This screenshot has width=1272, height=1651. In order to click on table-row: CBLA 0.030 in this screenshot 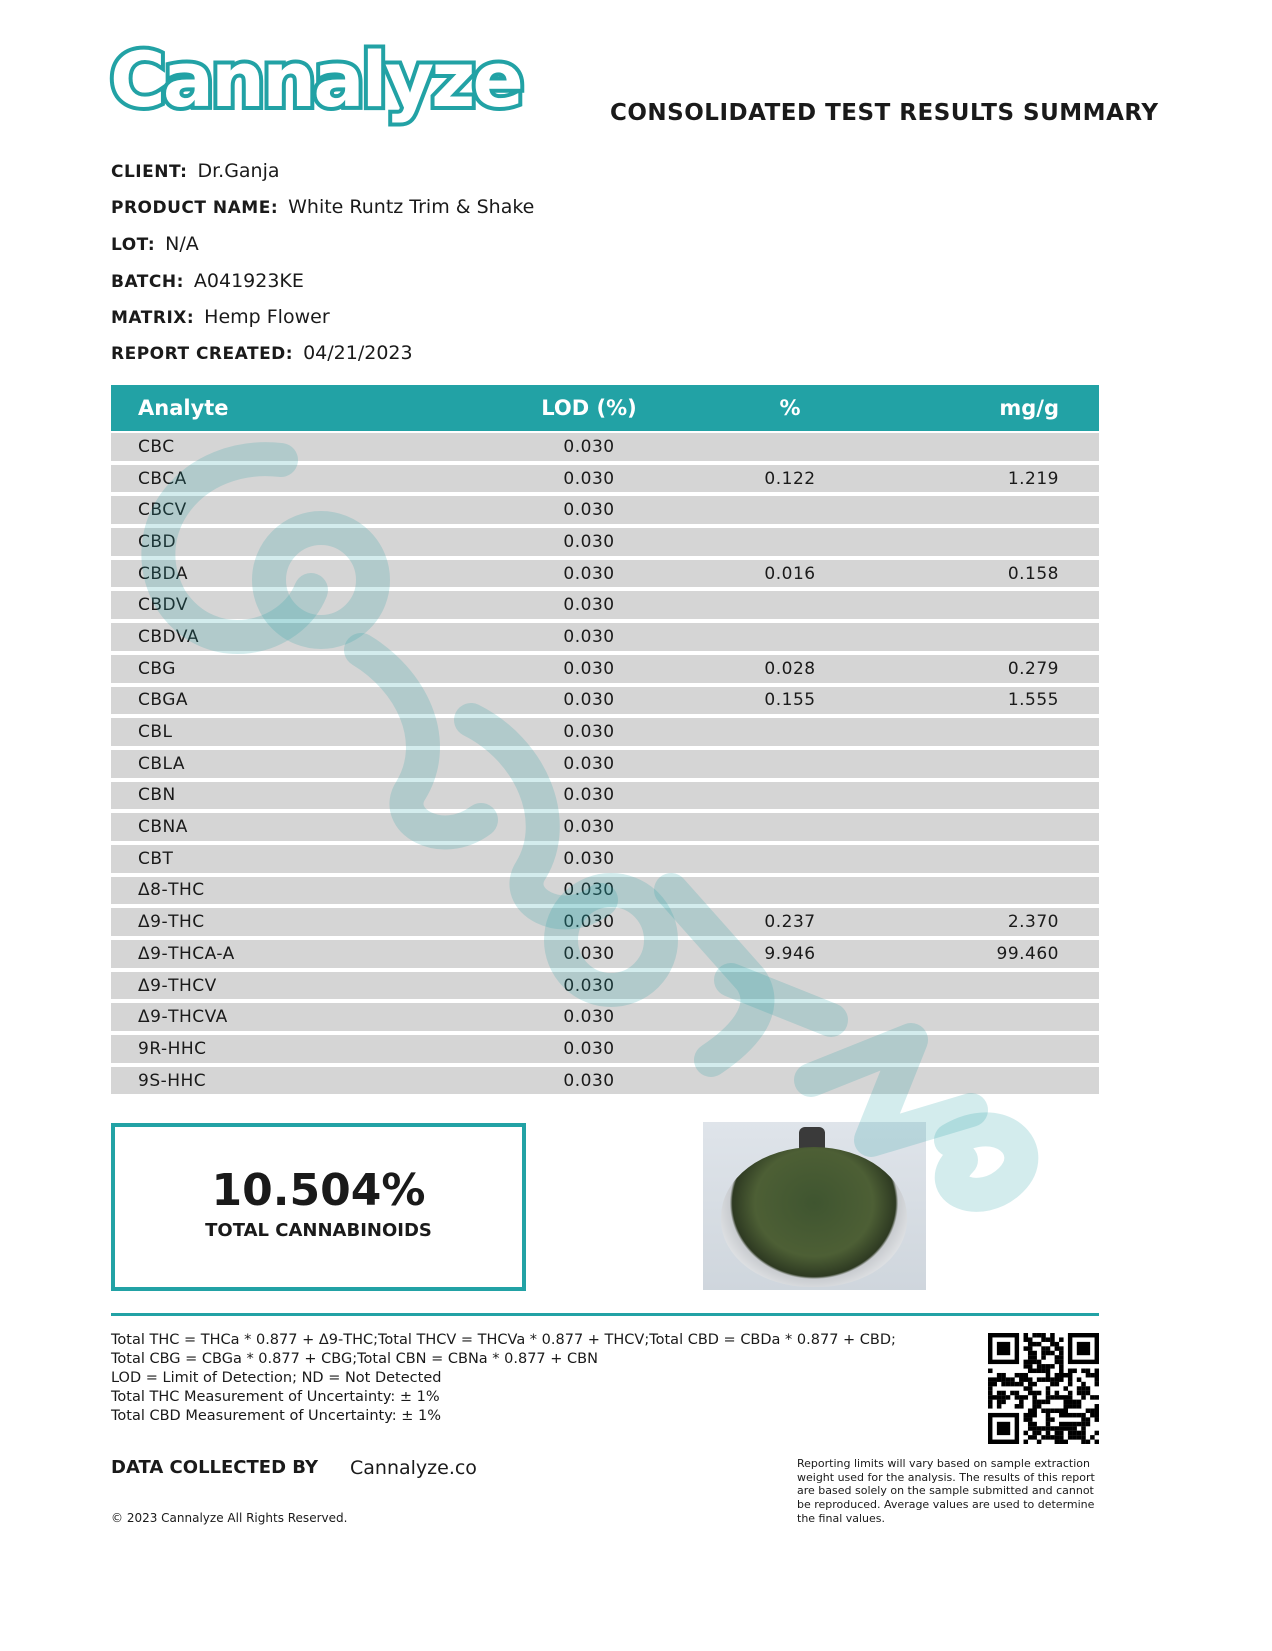, I will do `click(605, 763)`.